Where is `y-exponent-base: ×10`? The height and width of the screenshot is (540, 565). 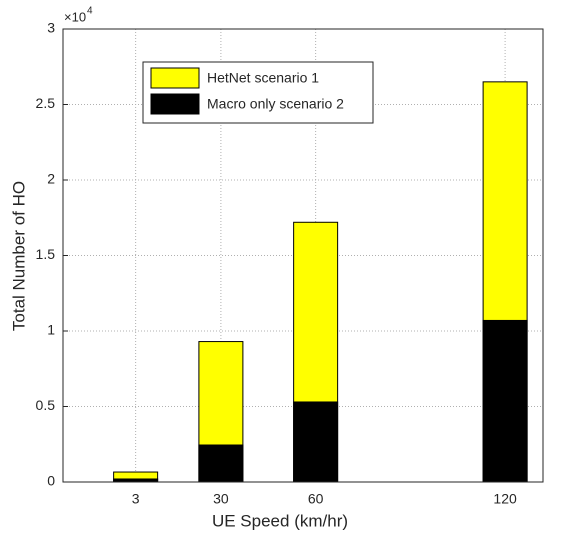
y-exponent-base: ×10 is located at coordinates (75, 16).